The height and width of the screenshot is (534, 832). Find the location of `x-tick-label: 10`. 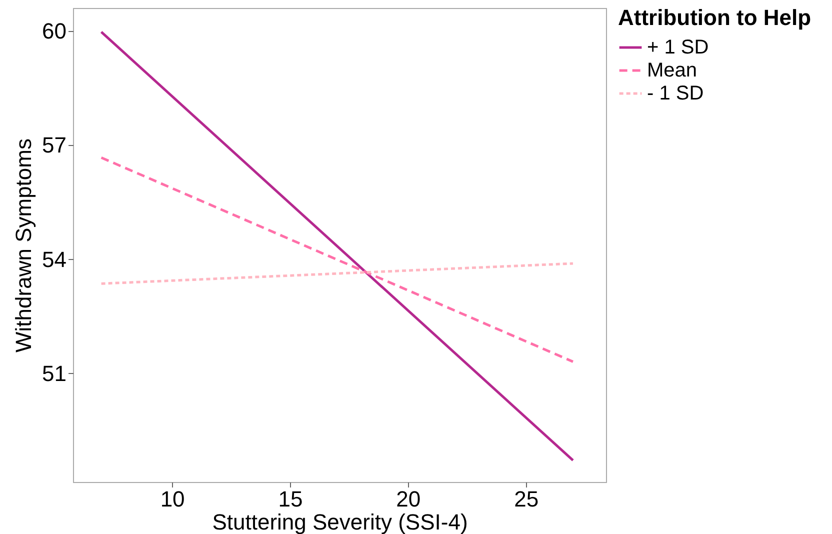

x-tick-label: 10 is located at coordinates (172, 499).